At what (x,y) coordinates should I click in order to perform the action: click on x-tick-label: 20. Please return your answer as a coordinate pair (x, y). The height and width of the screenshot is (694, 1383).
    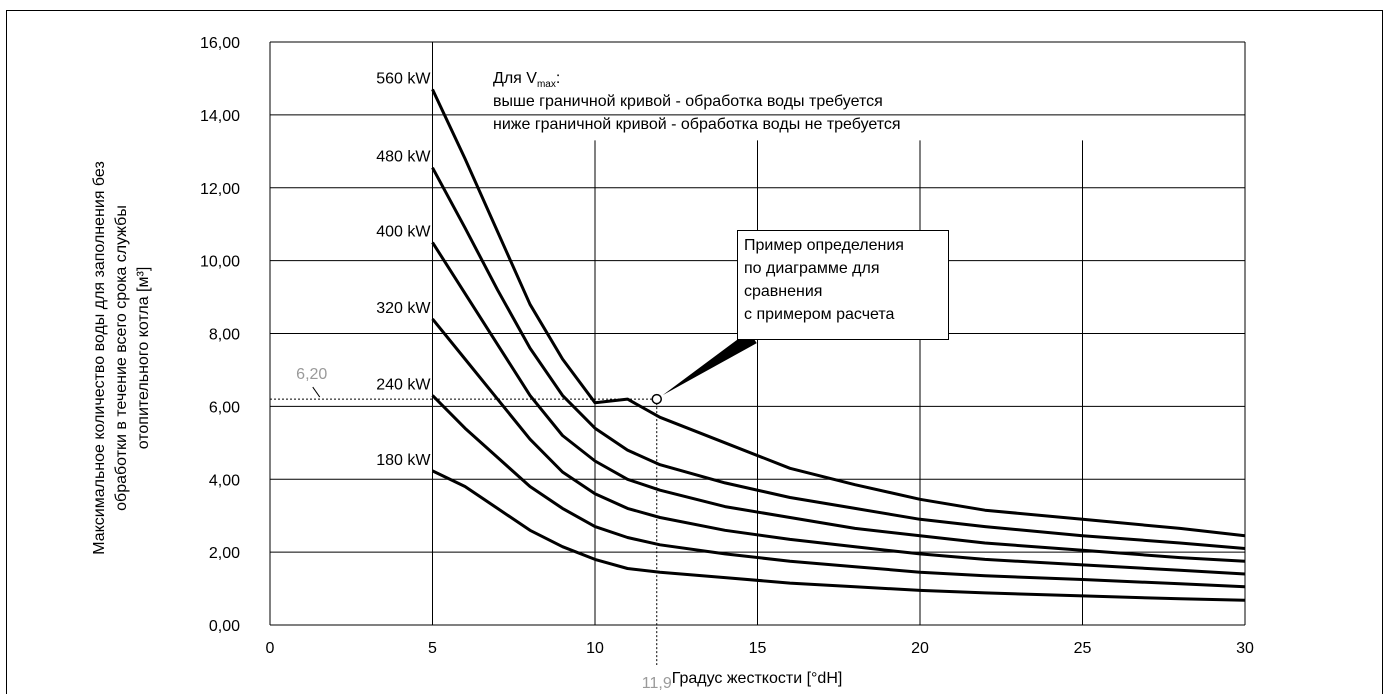
    Looking at the image, I should click on (920, 648).